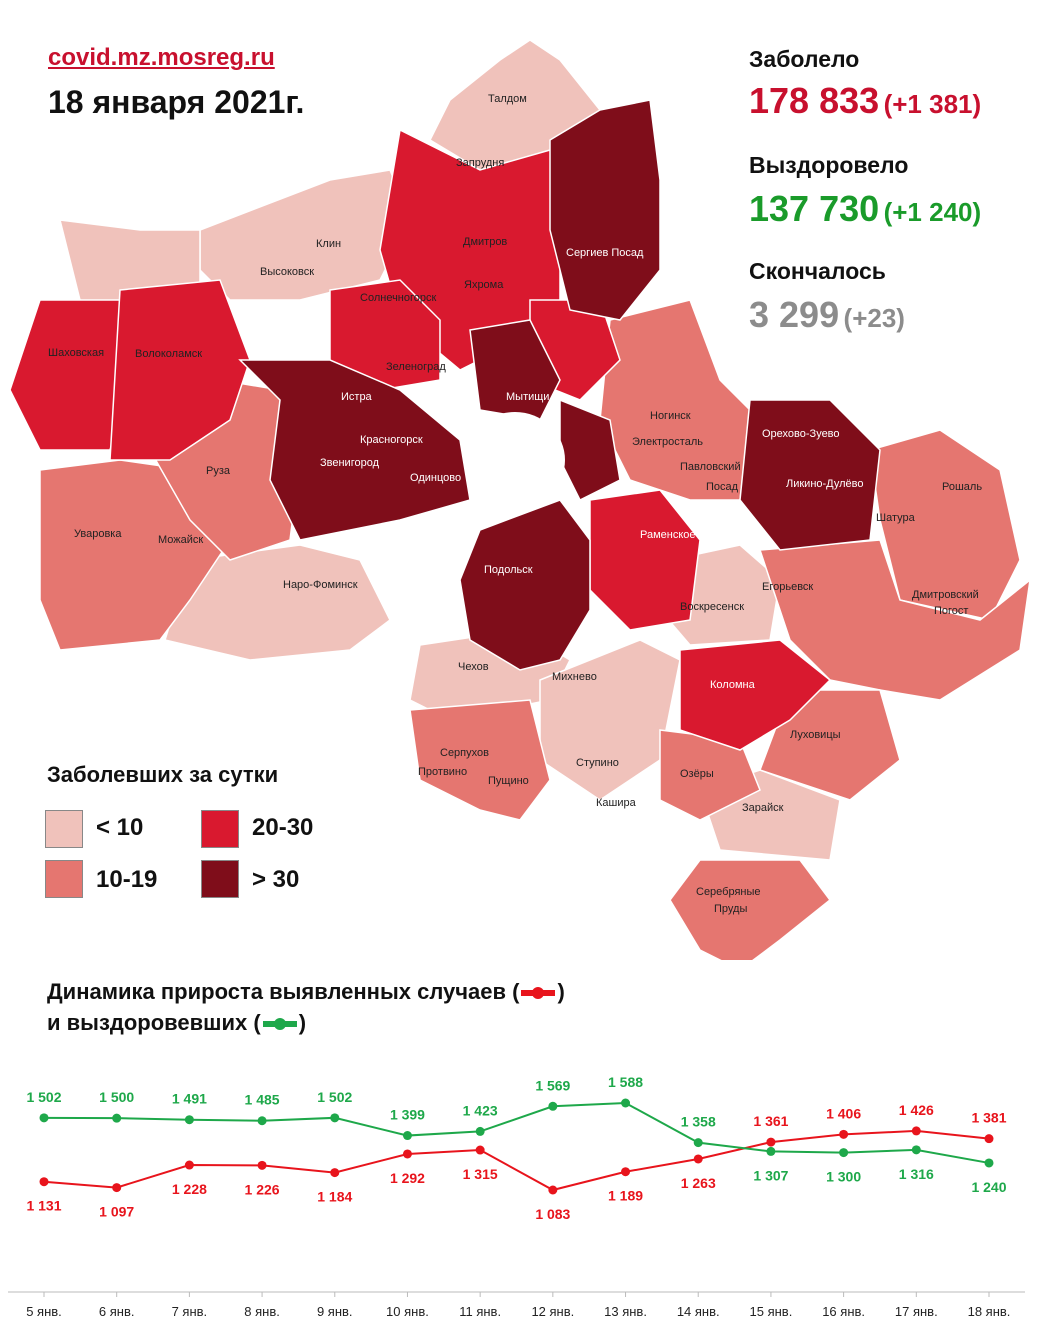 This screenshot has height=1339, width=1040. I want to click on map-label-pavlovsky-posad-1: Павловский, so click(710, 467).